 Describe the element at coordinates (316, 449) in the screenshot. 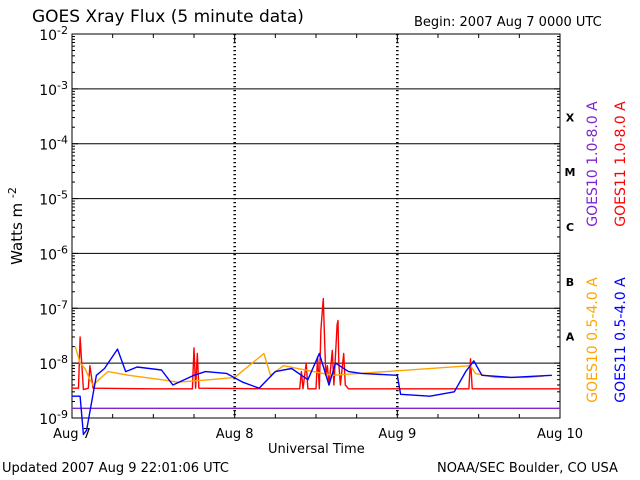

I see `x-axis-label: Universal Time` at that location.